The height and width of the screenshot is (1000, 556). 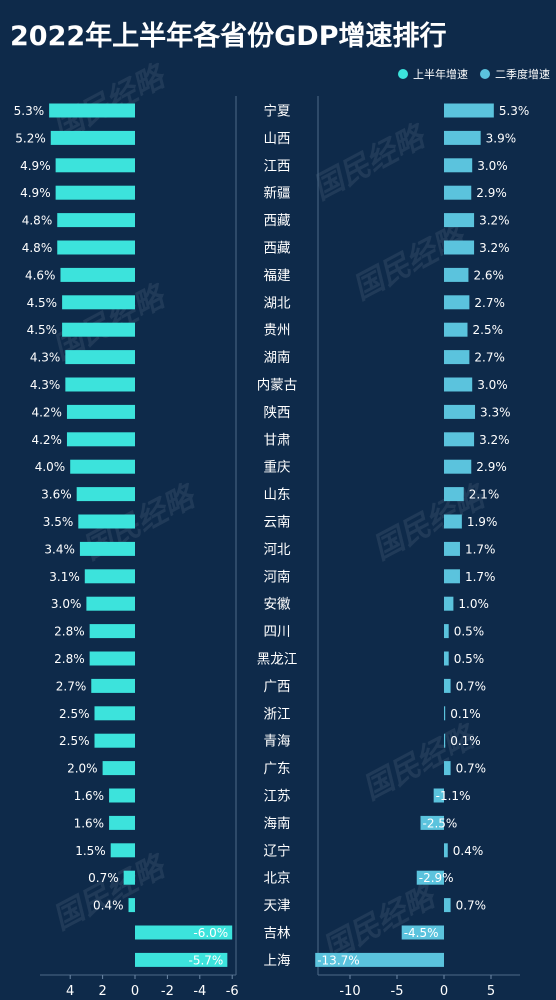 I want to click on category-label: 内蒙古, so click(x=277, y=386).